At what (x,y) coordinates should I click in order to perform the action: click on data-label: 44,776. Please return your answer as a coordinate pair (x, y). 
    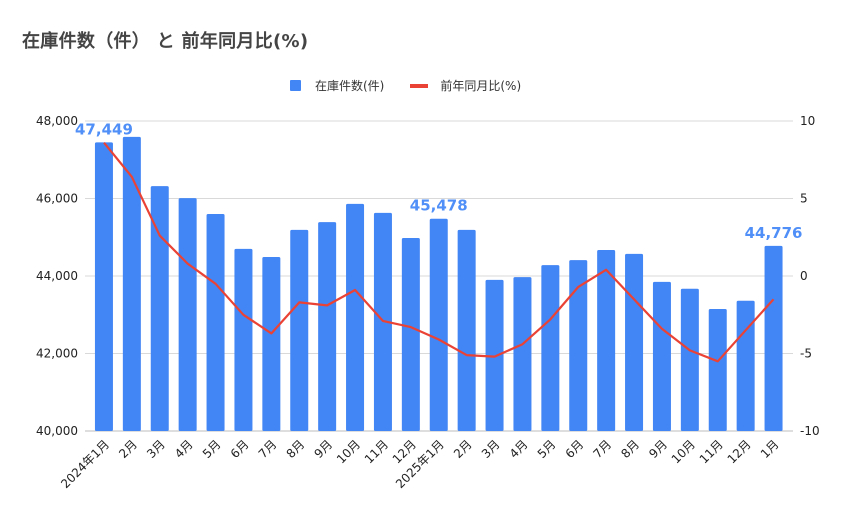
    Looking at the image, I should click on (774, 233).